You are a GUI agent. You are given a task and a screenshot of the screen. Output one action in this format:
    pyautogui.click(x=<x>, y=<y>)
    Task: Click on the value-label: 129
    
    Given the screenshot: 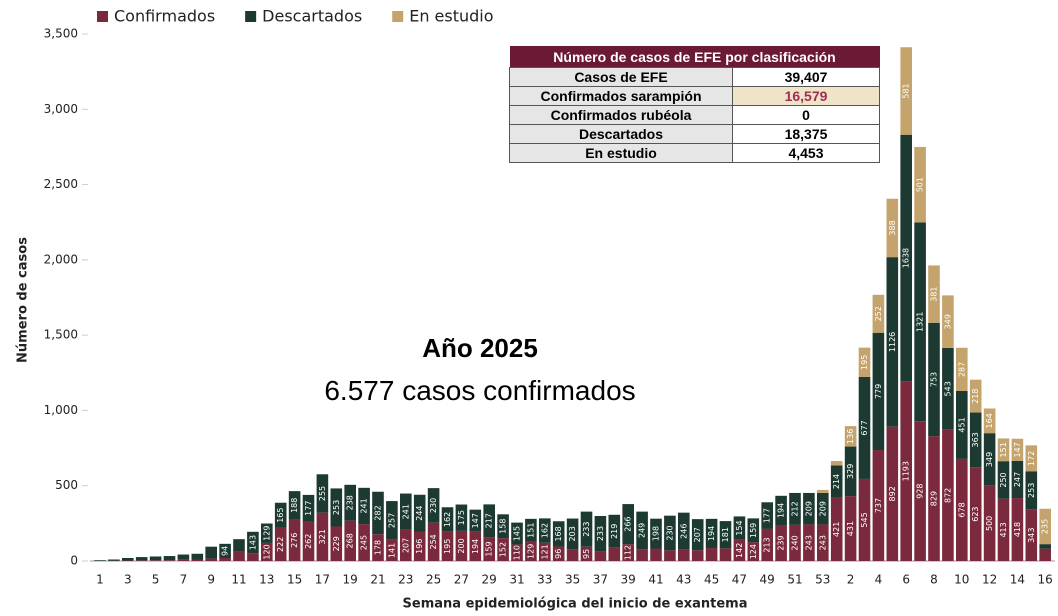 What is the action you would take?
    pyautogui.click(x=530, y=551)
    